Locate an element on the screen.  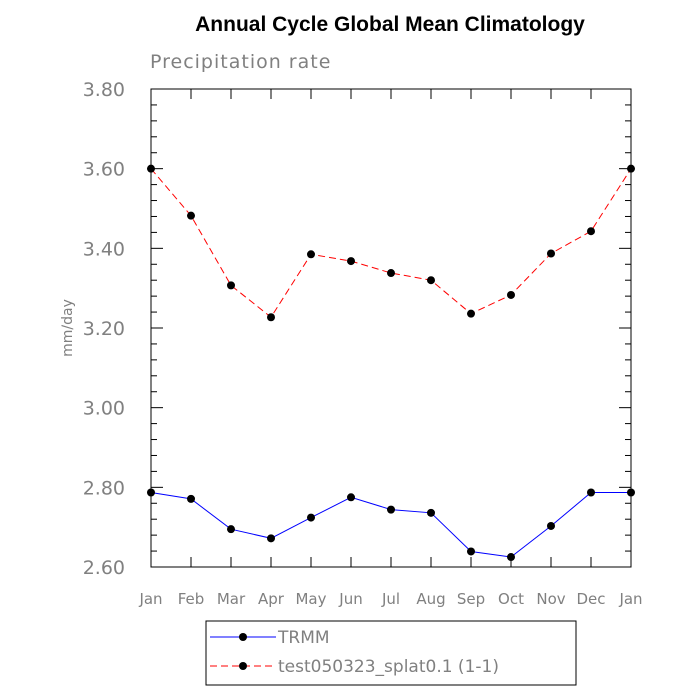
legend-box is located at coordinates (391, 653).